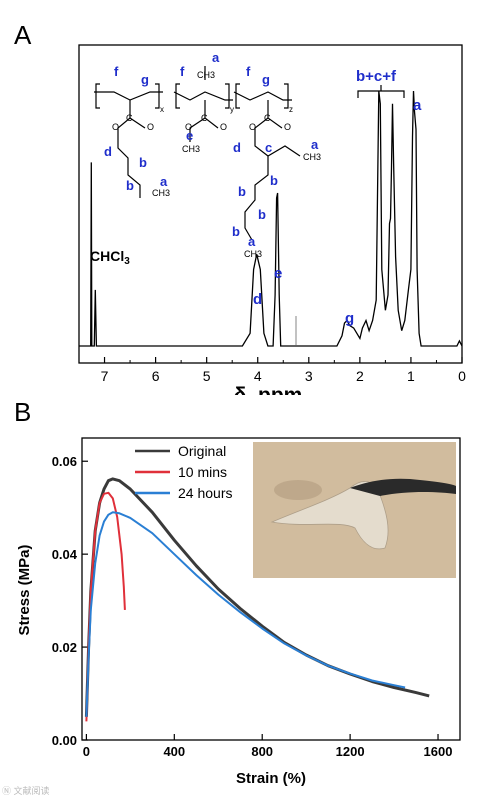  Describe the element at coordinates (252, 127) in the screenshot. I see `struct-o6: O` at that location.